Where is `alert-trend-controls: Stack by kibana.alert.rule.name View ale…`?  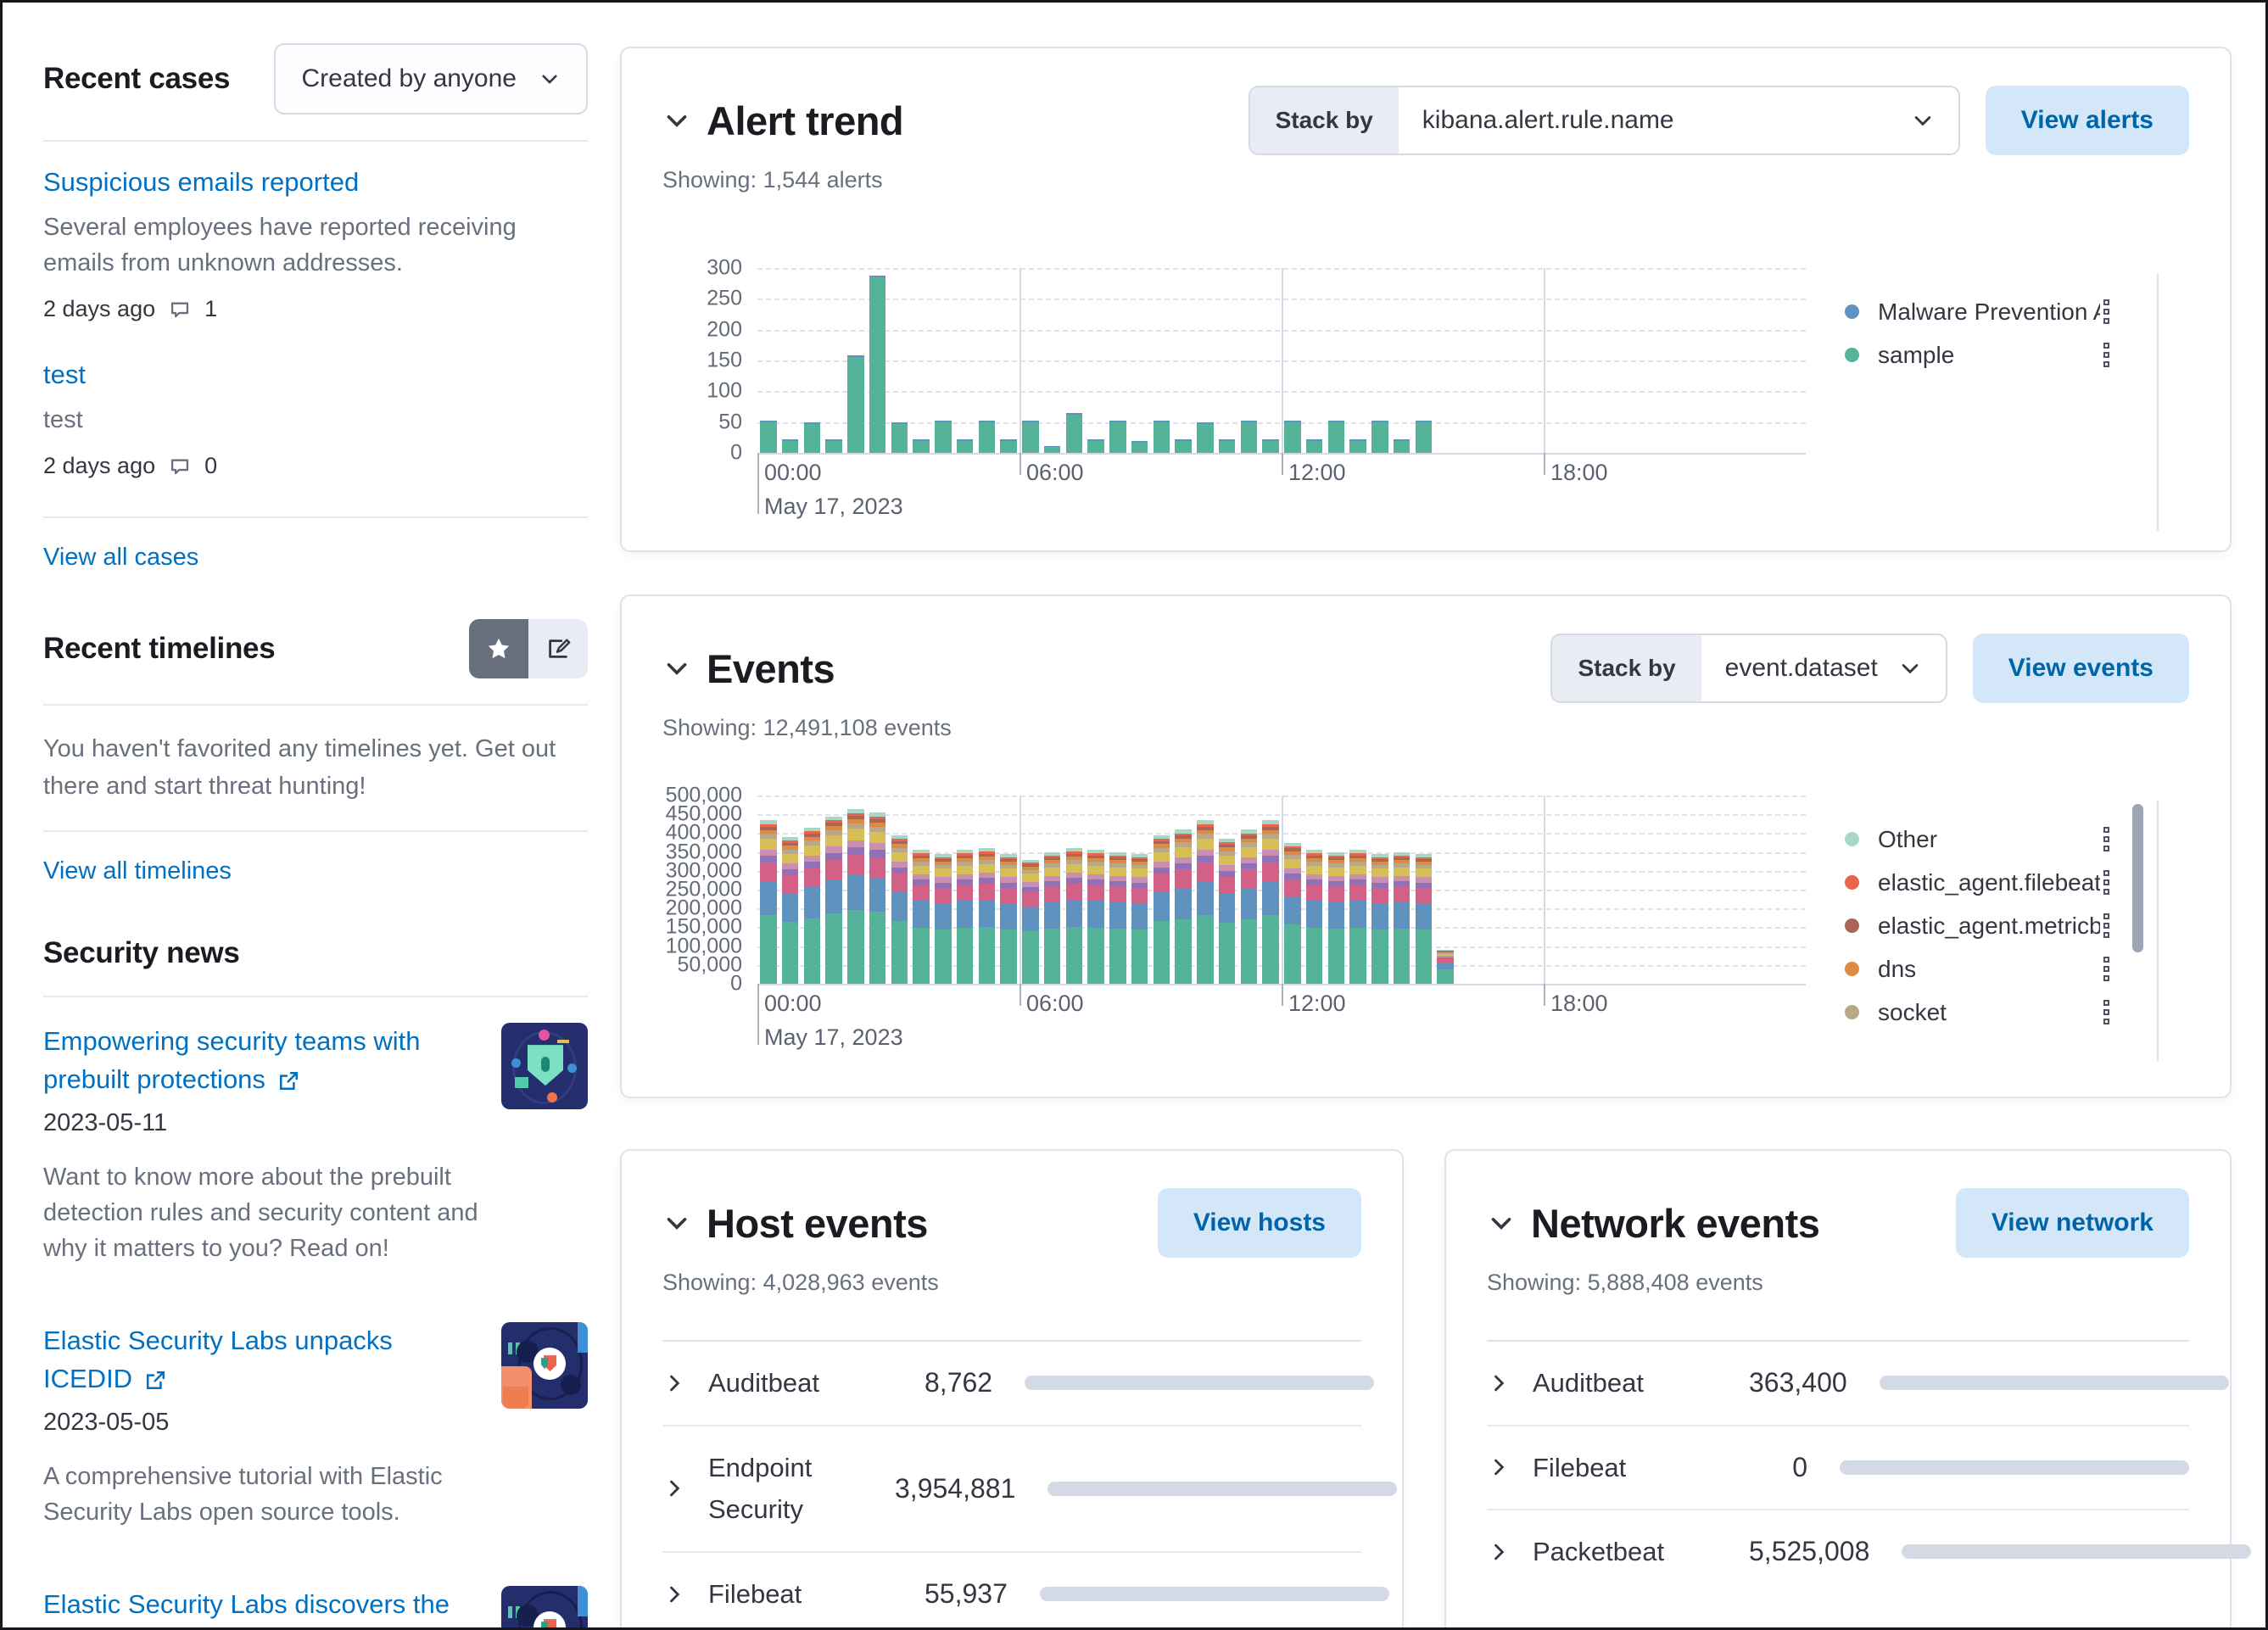
alert-trend-controls: Stack by kibana.alert.rule.name View ale… is located at coordinates (1718, 120).